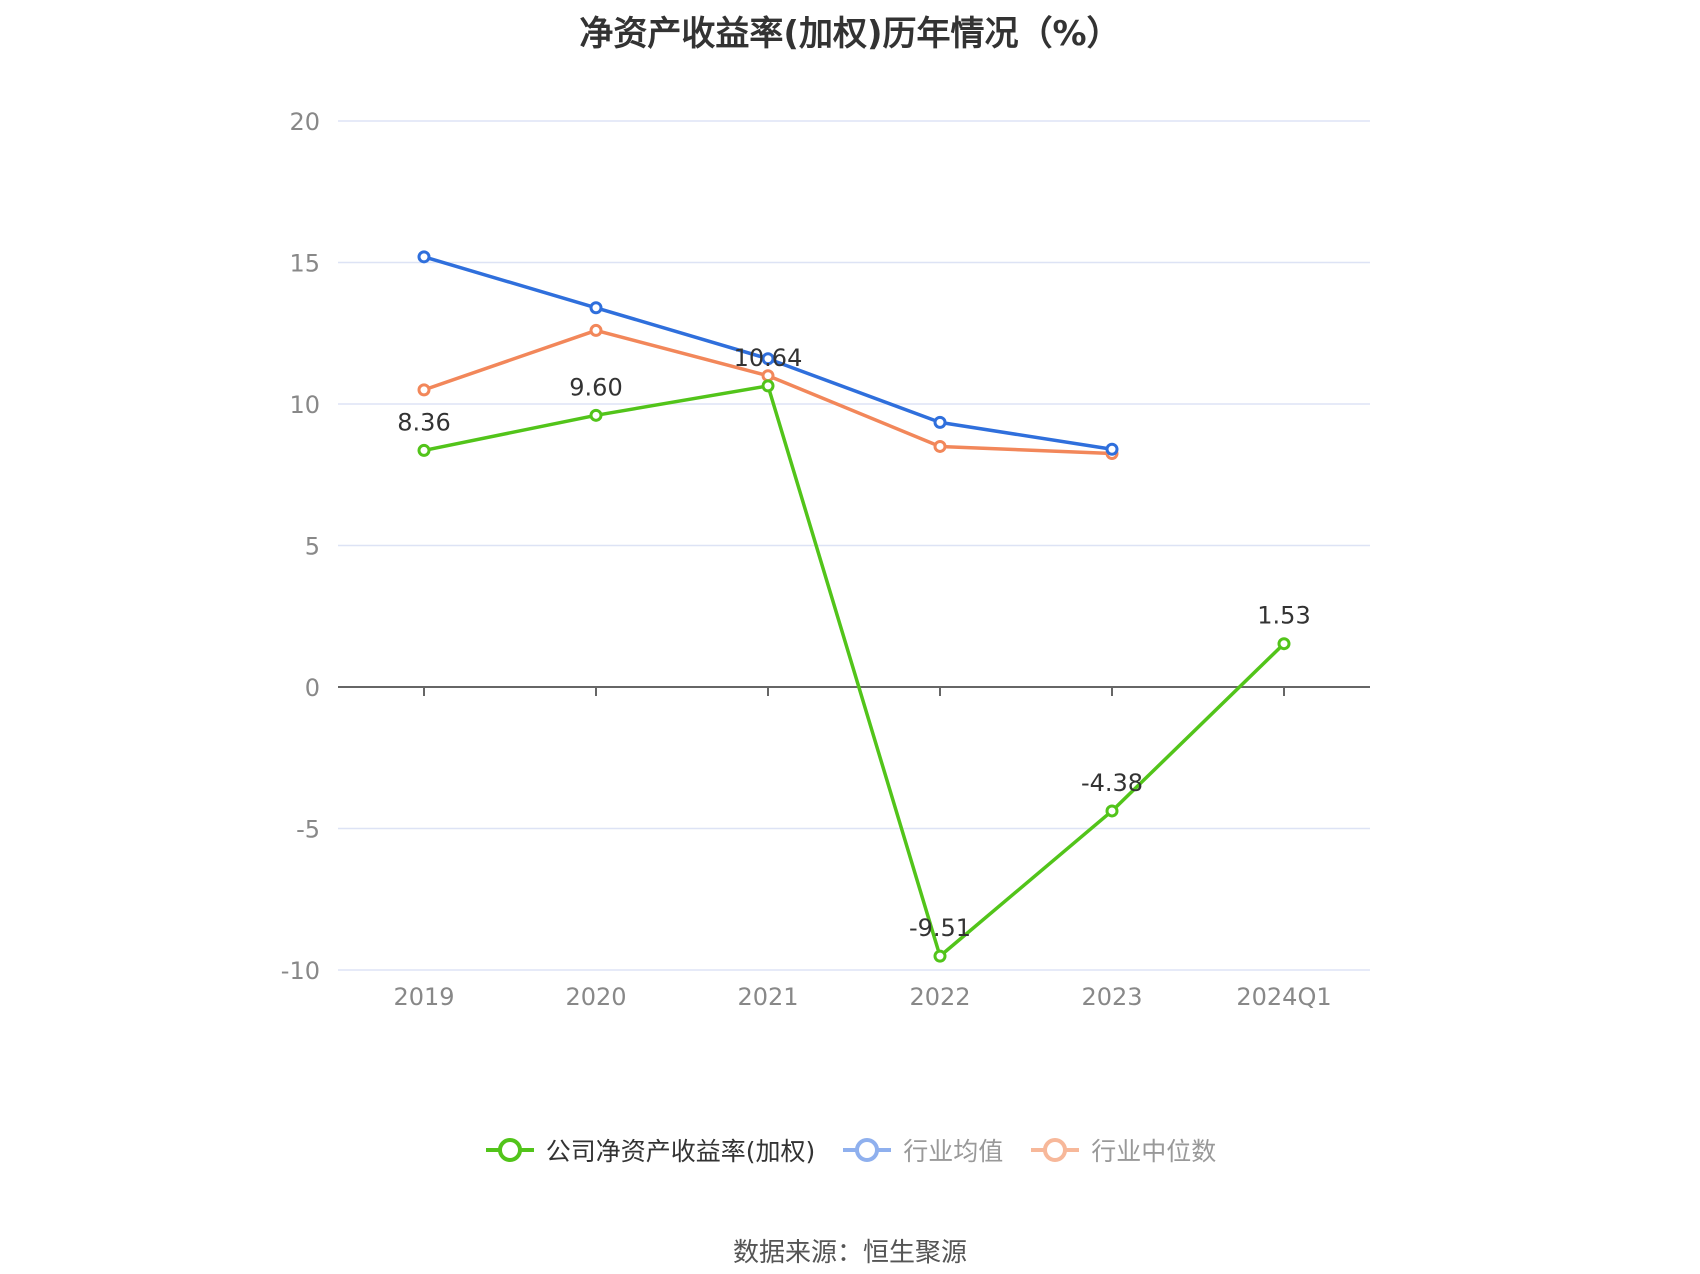 The width and height of the screenshot is (1700, 1274). I want to click on legend-label-avg: 行业均值, so click(953, 1151).